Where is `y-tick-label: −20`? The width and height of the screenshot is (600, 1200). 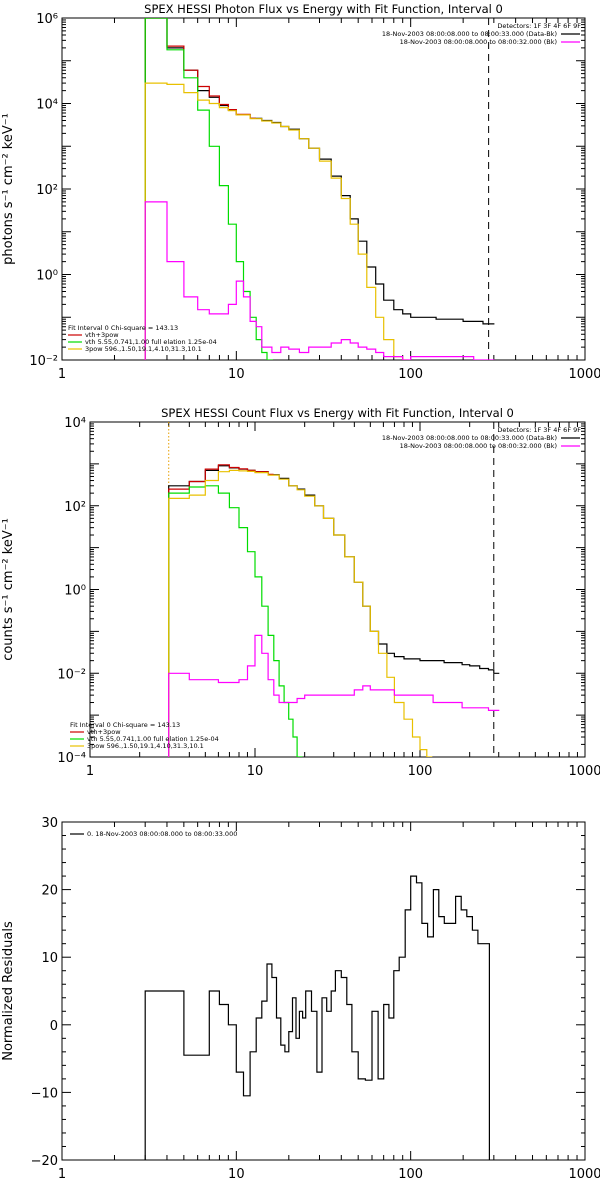
y-tick-label: −20 is located at coordinates (44, 1161).